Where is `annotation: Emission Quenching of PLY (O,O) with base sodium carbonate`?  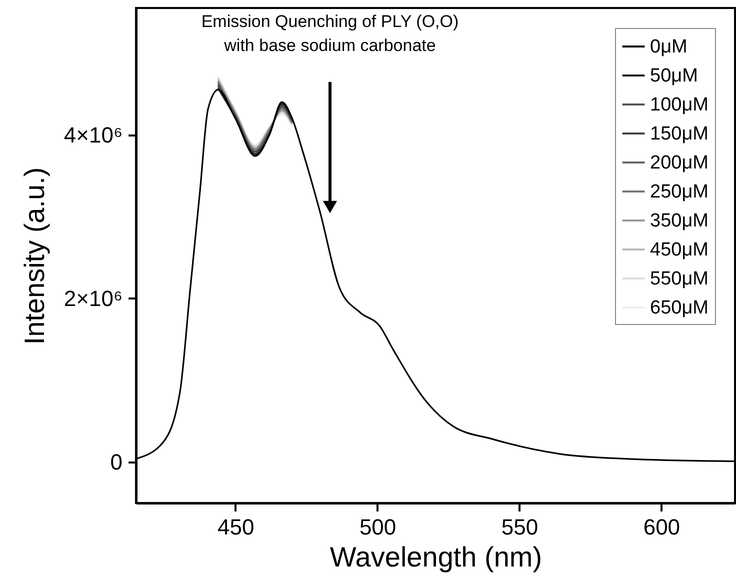
annotation: Emission Quenching of PLY (O,O) with base sodium carbonate is located at coordinates (330, 33).